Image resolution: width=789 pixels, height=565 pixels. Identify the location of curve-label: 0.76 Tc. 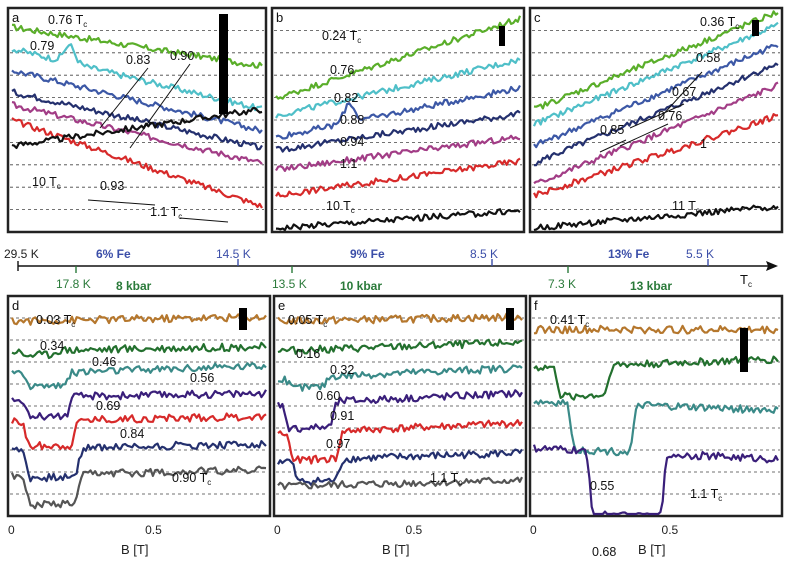
(67, 21).